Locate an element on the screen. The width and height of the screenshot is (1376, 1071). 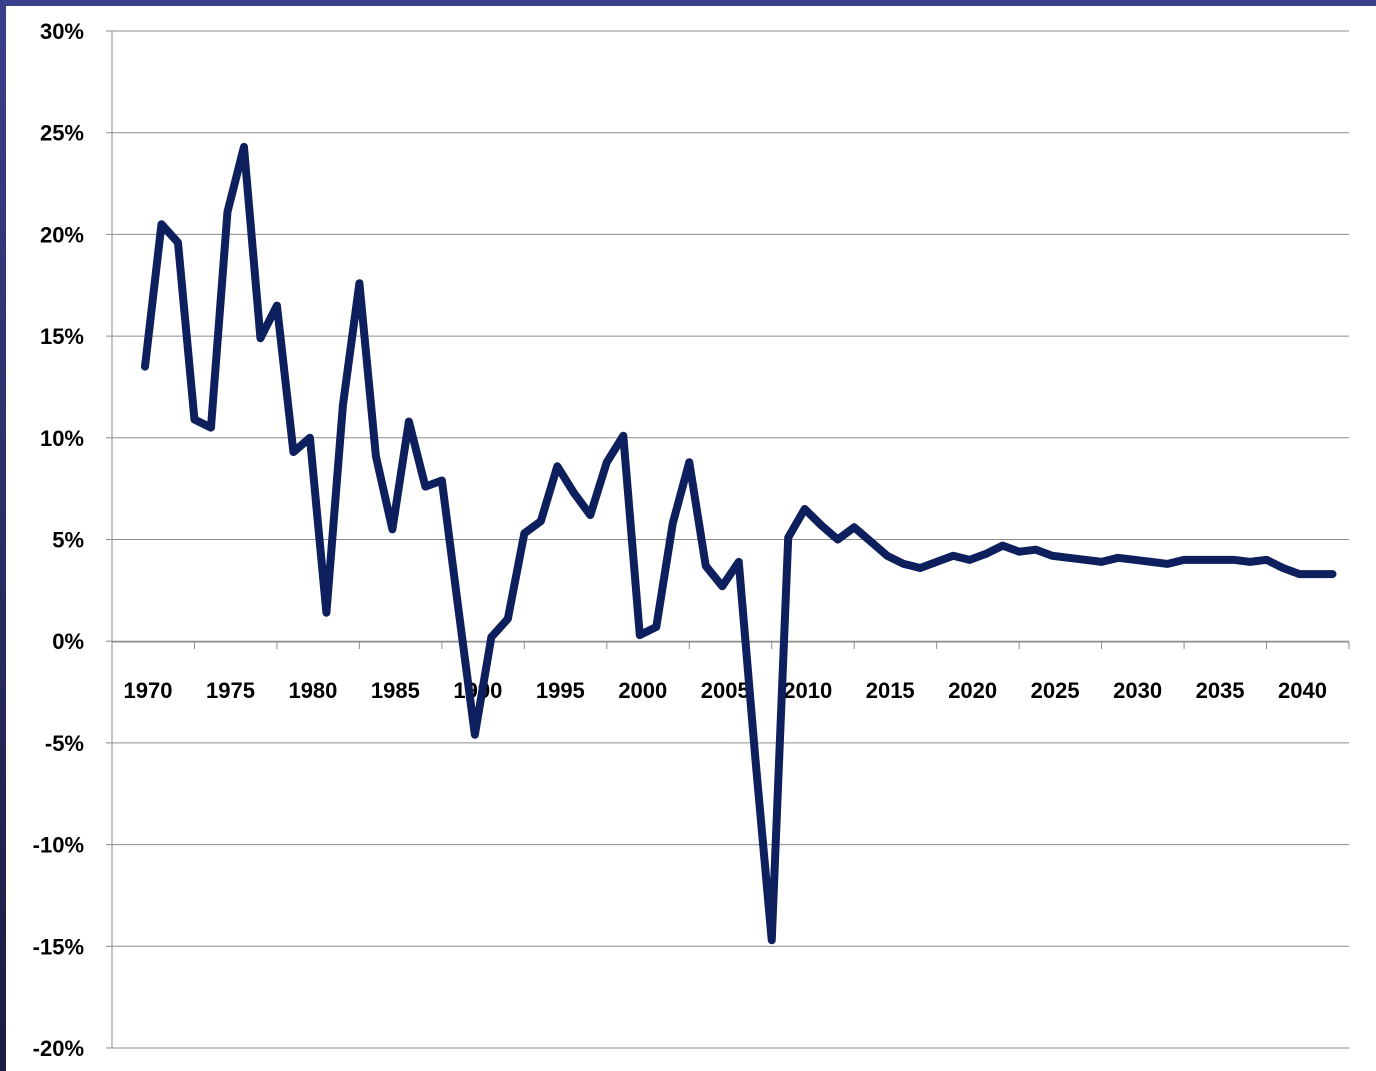
y-tick-label: 25% is located at coordinates (62, 133).